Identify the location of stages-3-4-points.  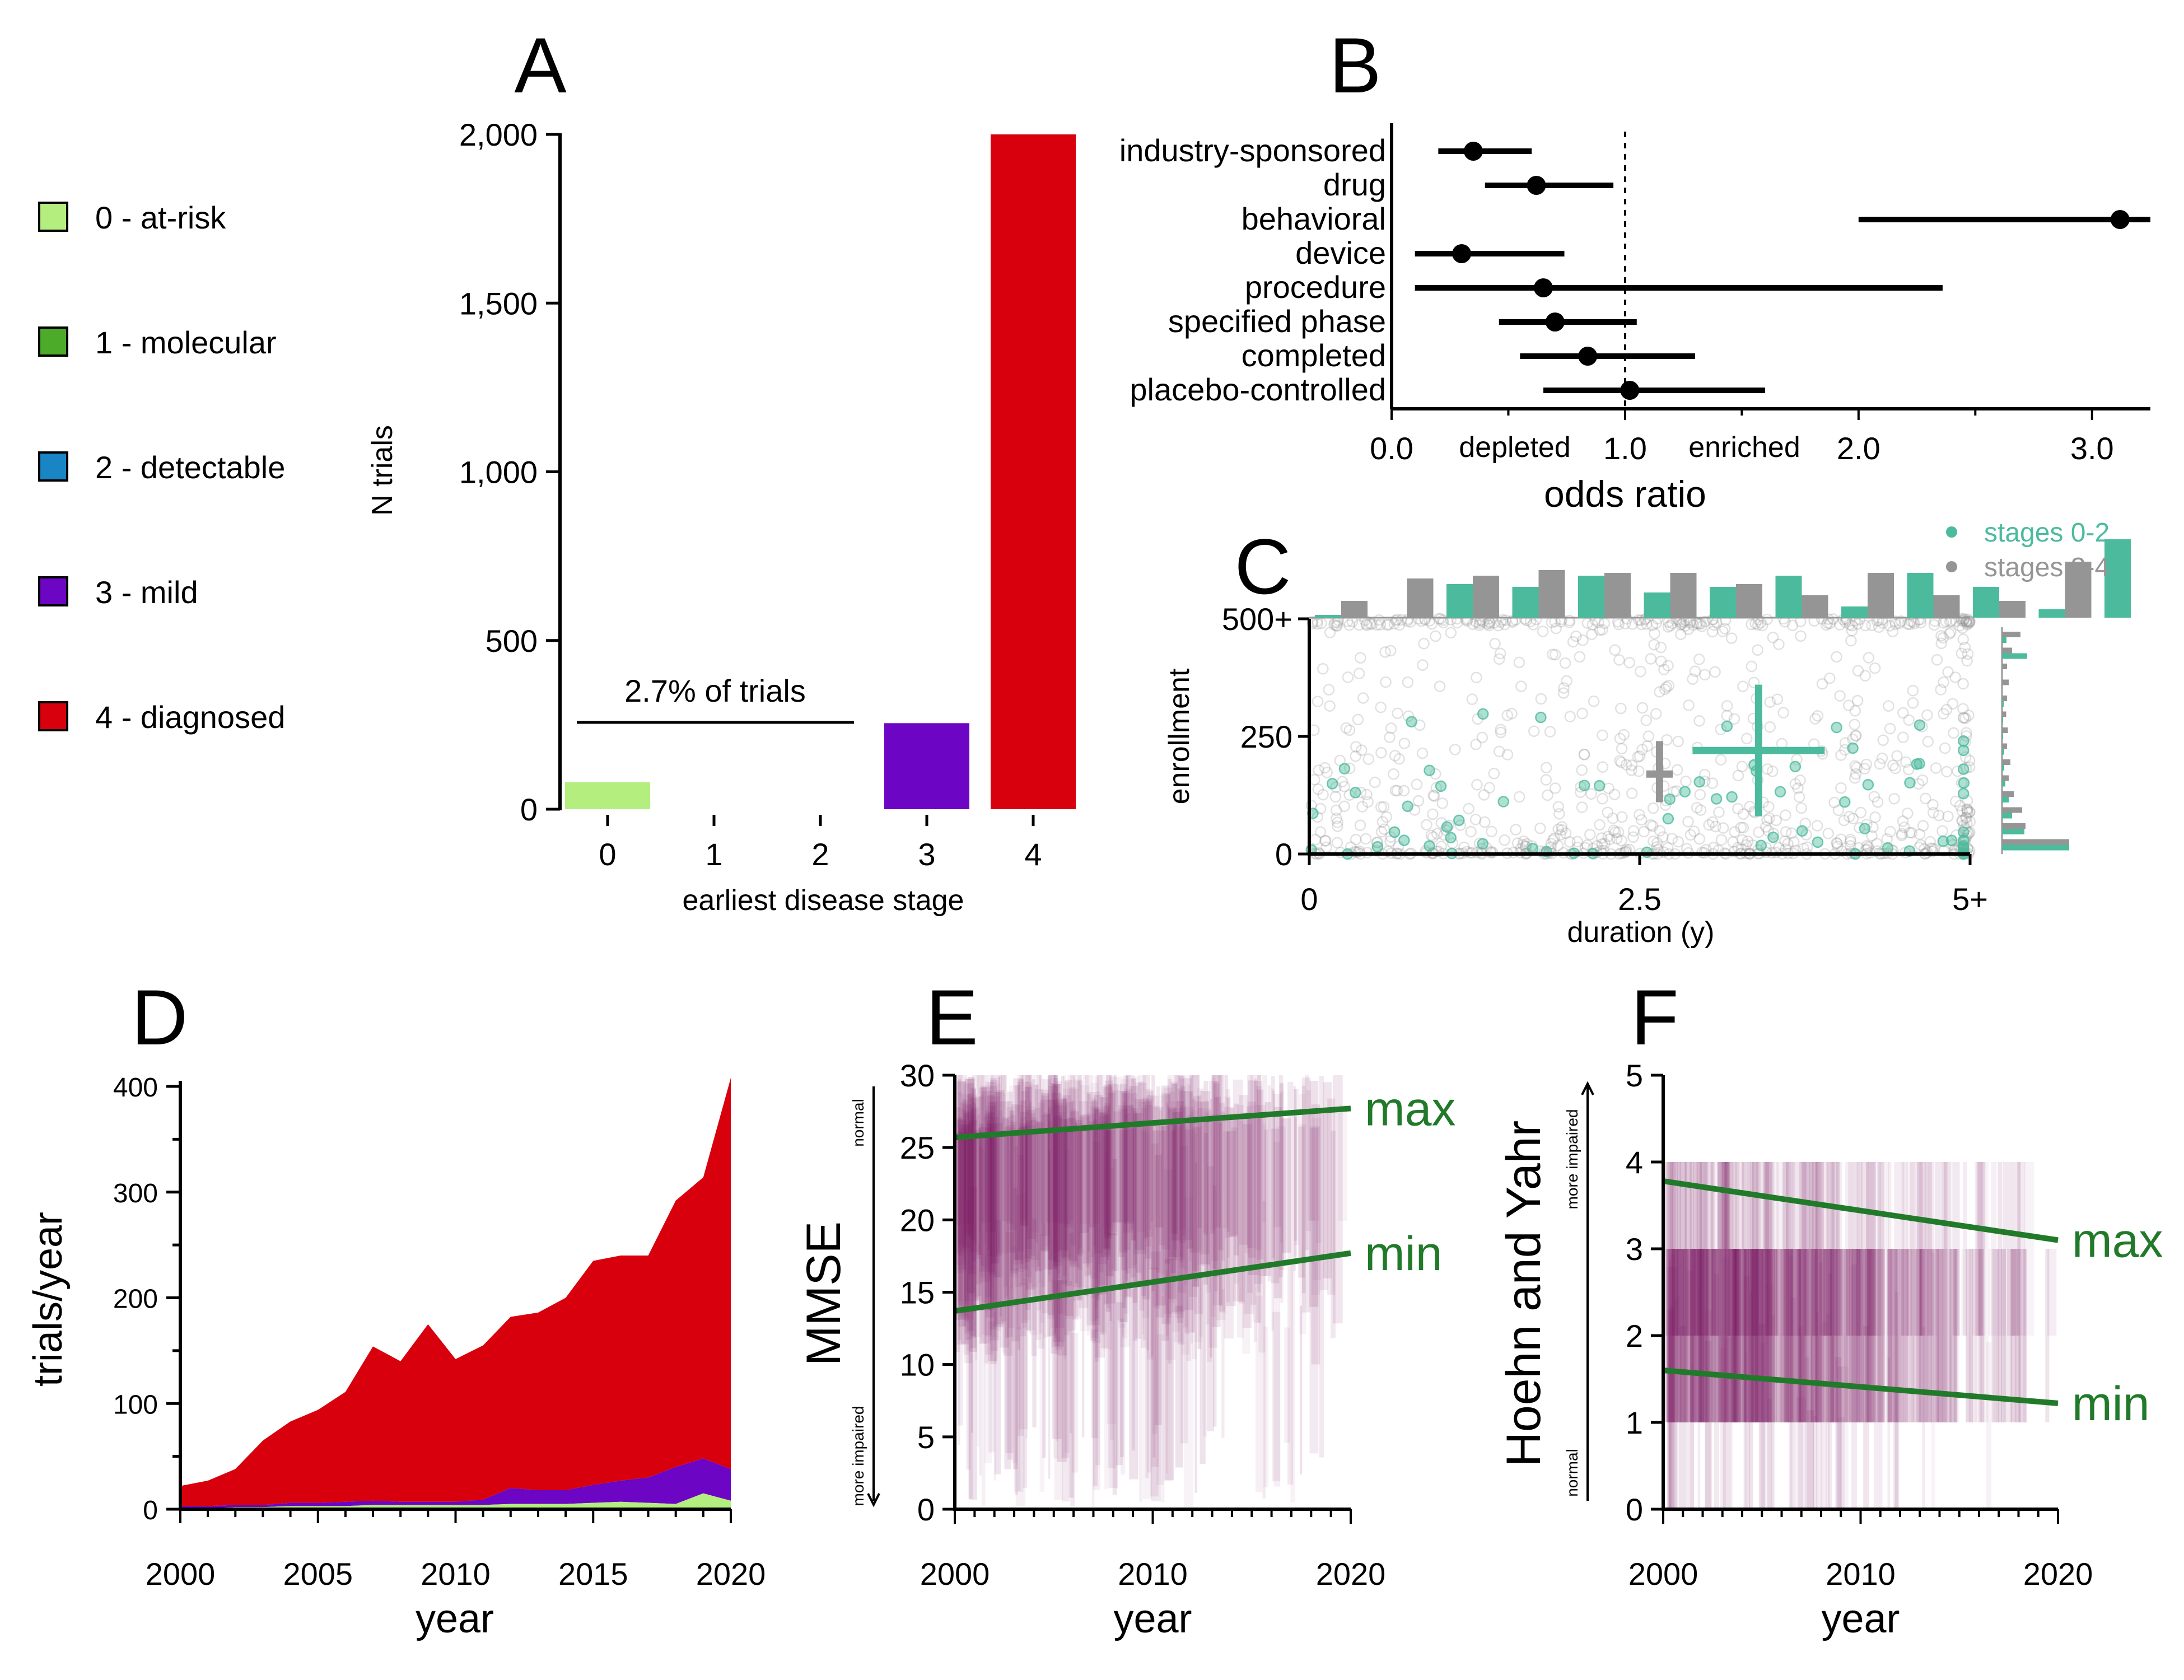
(1641, 737).